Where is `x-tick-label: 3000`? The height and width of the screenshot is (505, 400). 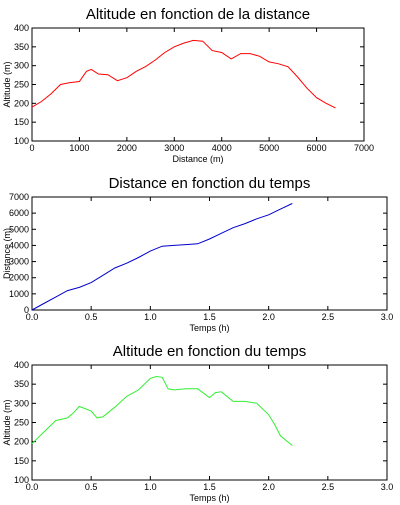 x-tick-label: 3000 is located at coordinates (174, 148).